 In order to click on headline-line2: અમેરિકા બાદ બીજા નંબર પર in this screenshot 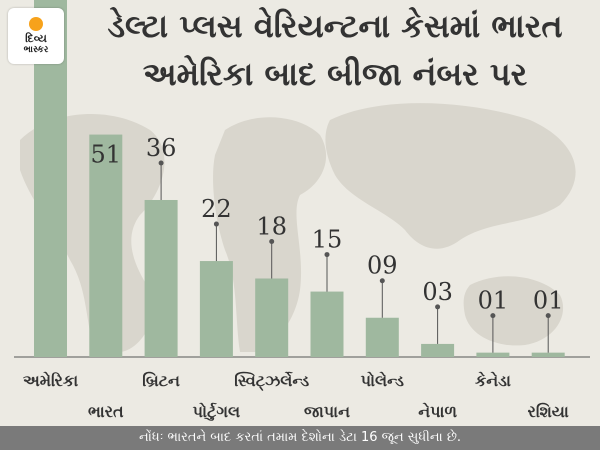, I will do `click(335, 74)`.